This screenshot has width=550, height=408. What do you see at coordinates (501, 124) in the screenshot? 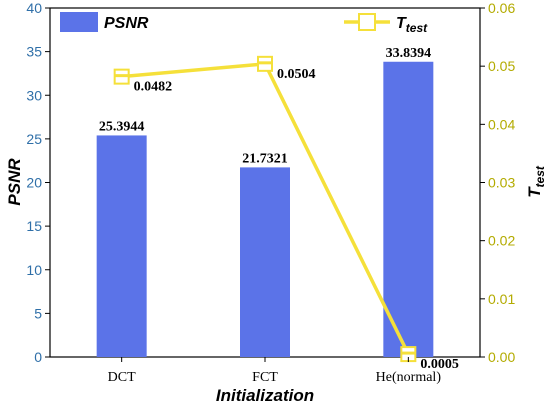
I see `right-tick-label: 0.04` at bounding box center [501, 124].